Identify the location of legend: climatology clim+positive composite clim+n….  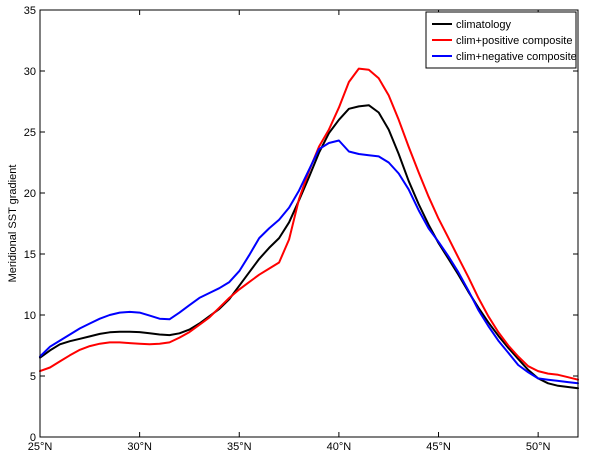
(501, 40).